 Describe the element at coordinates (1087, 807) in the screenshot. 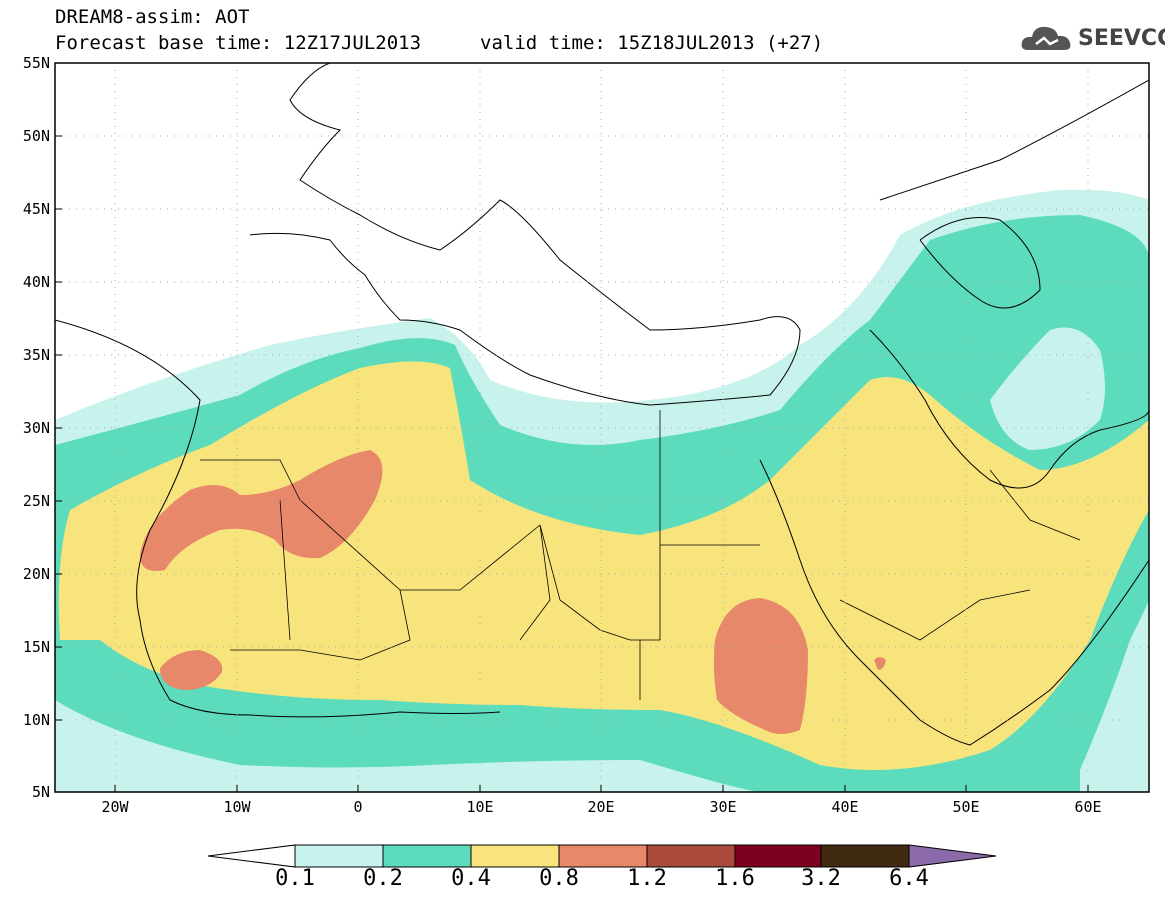

I see `lon-label: 60E` at that location.